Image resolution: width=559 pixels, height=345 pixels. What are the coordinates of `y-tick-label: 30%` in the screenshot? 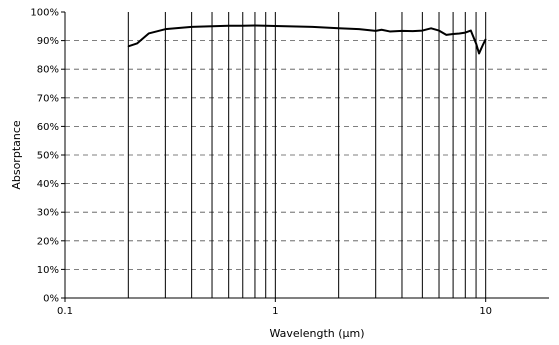 It's located at (48, 213).